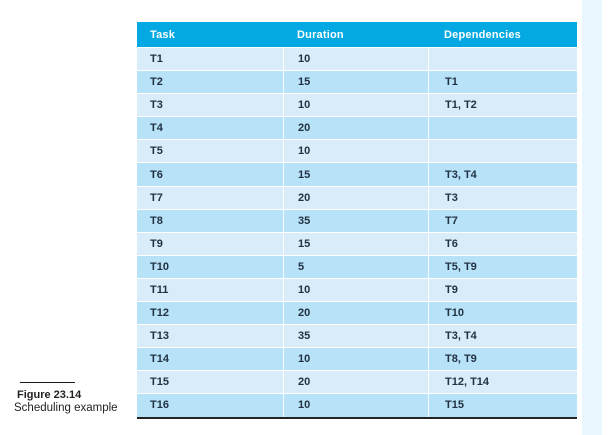 This screenshot has width=608, height=435. I want to click on table-row: T1 10, so click(357, 59).